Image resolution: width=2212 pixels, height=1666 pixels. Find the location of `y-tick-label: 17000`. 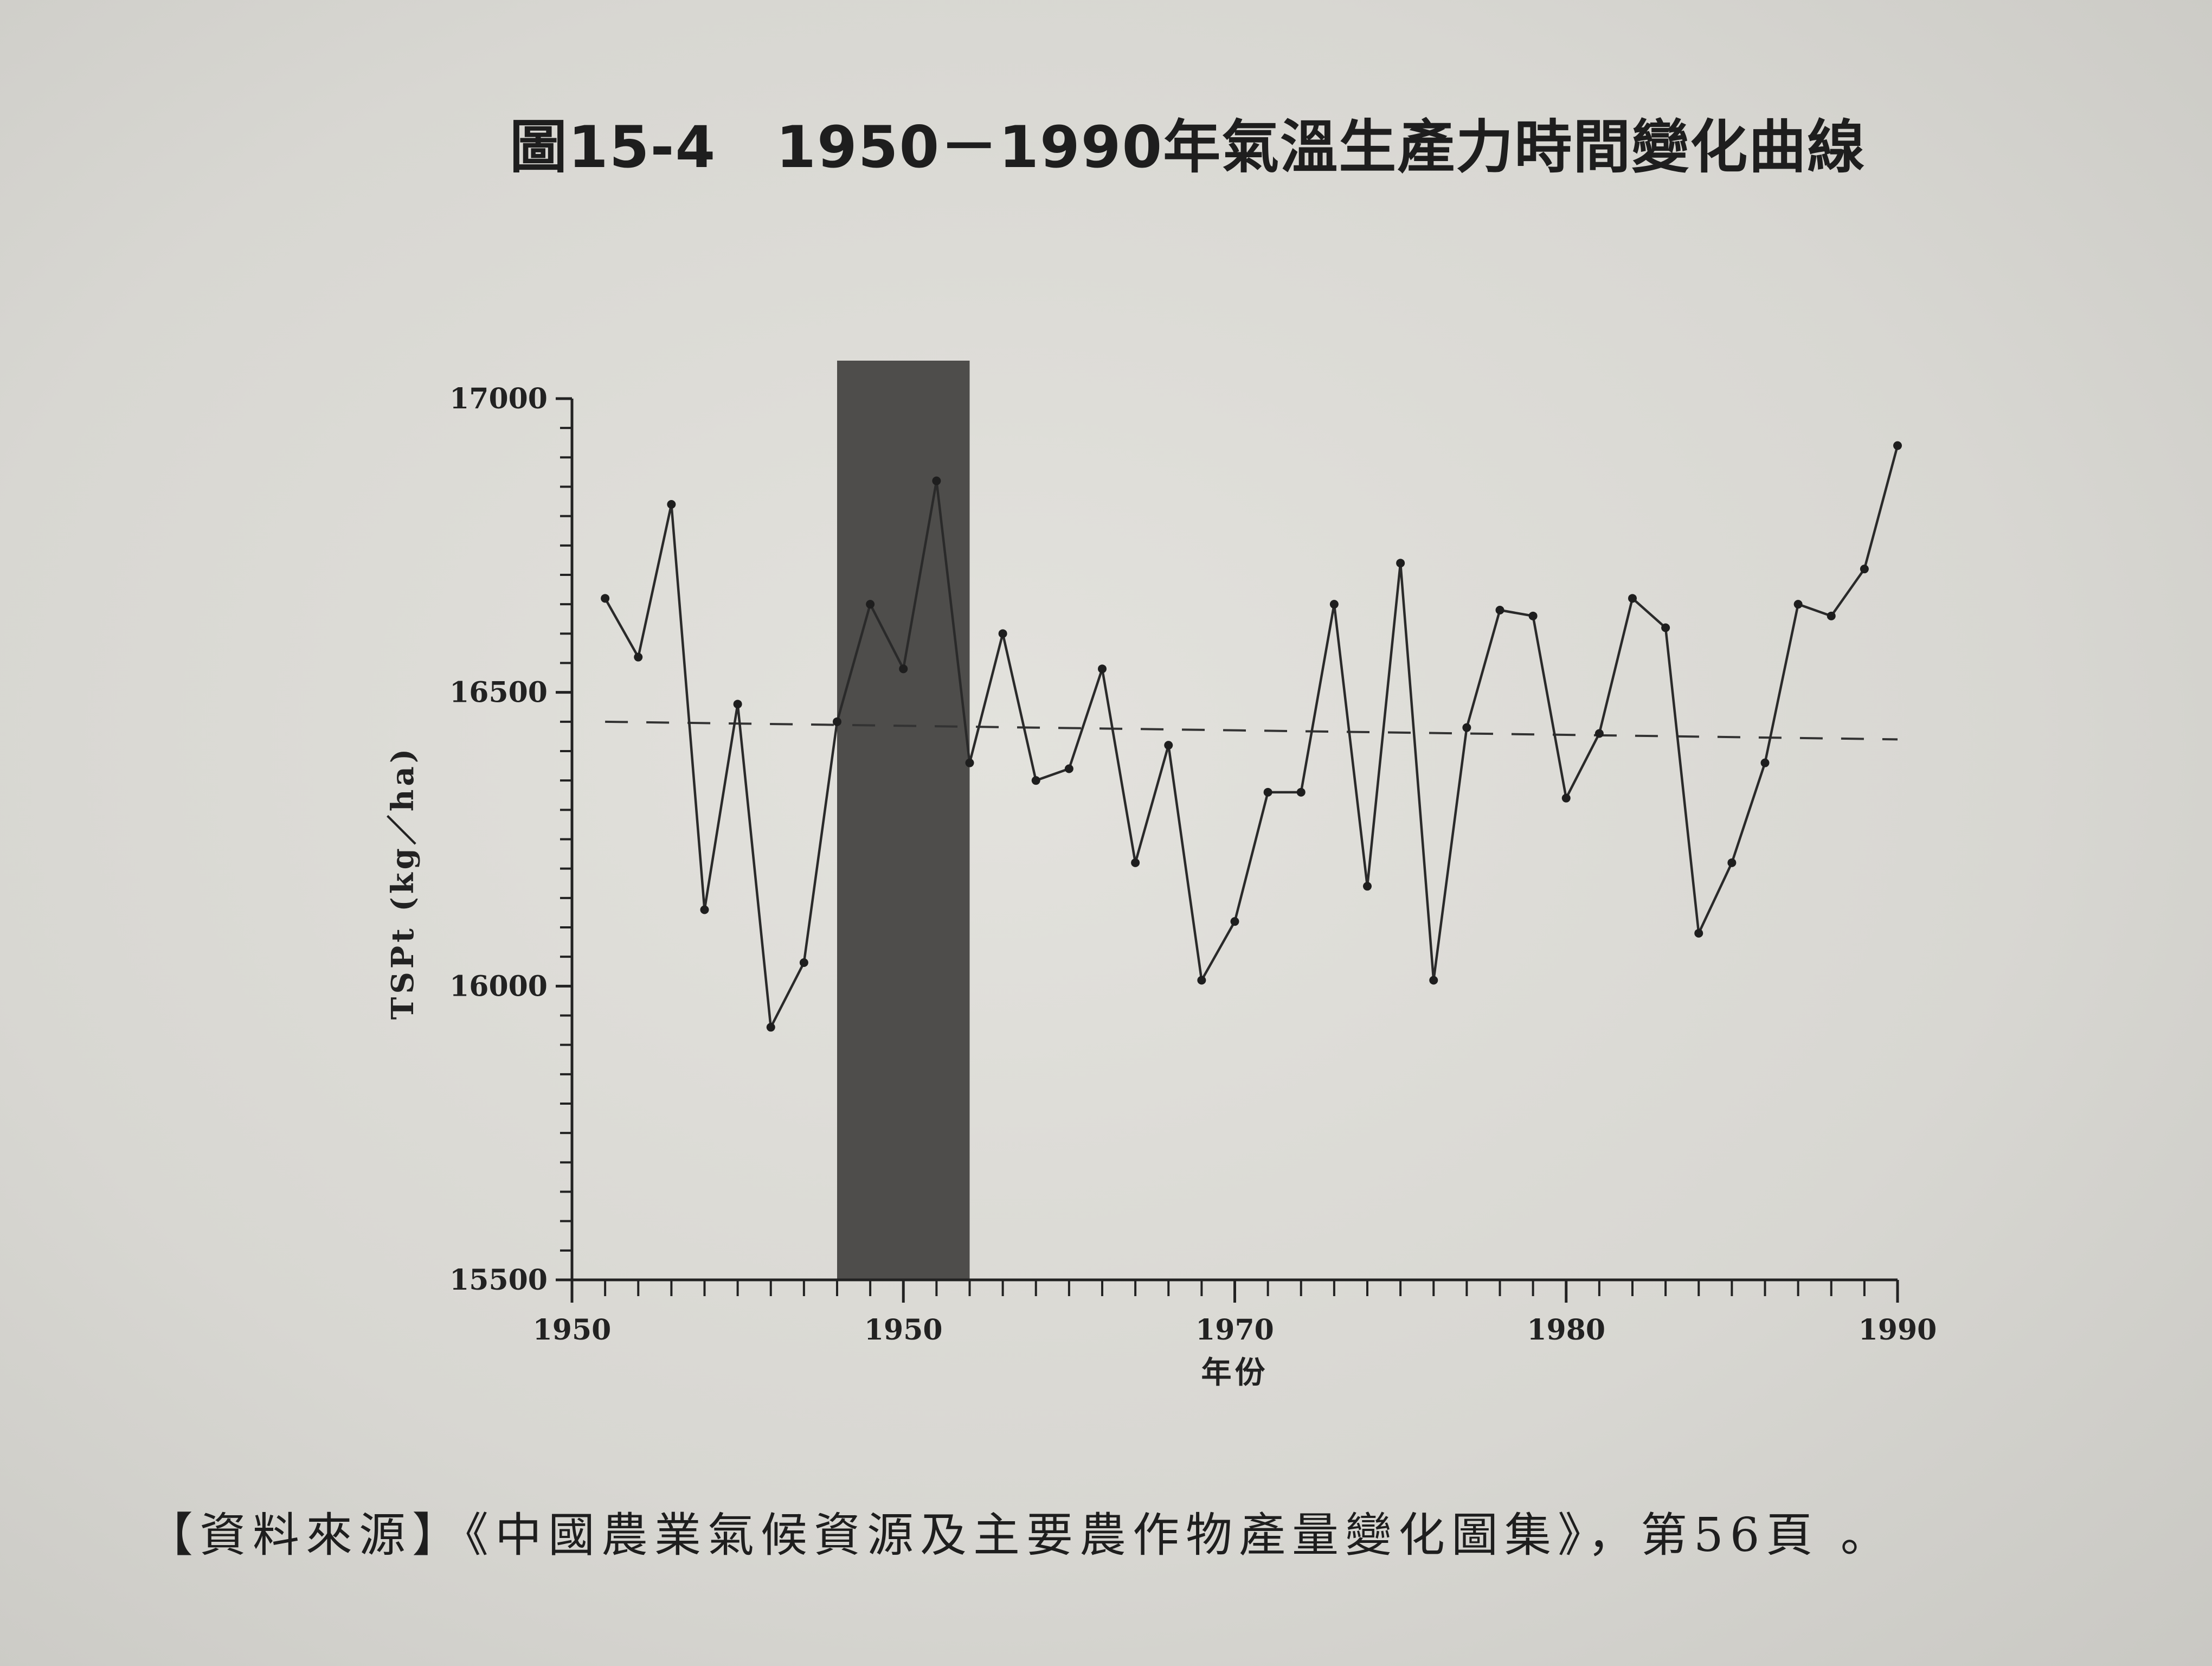

y-tick-label: 17000 is located at coordinates (498, 399).